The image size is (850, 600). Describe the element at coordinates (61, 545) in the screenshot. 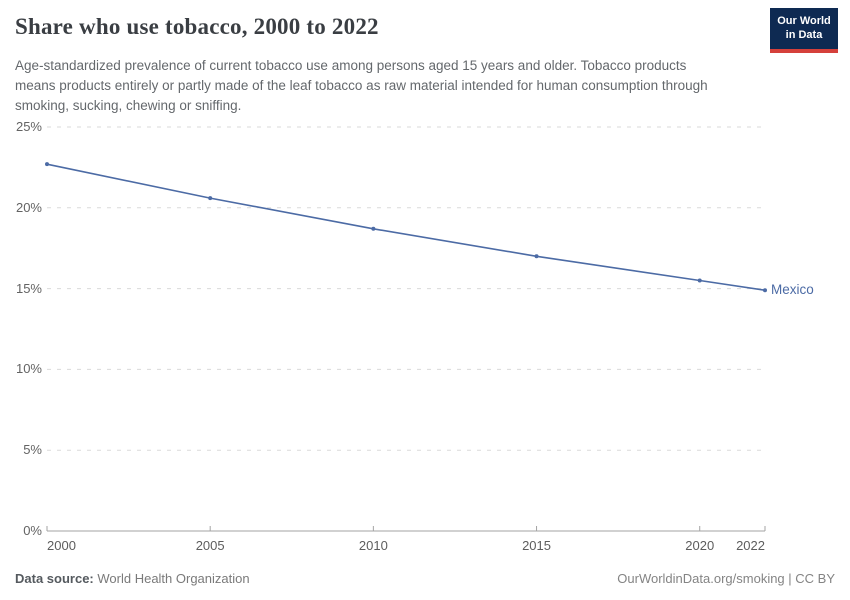

I see `x-axis-tick-label: 2000` at that location.